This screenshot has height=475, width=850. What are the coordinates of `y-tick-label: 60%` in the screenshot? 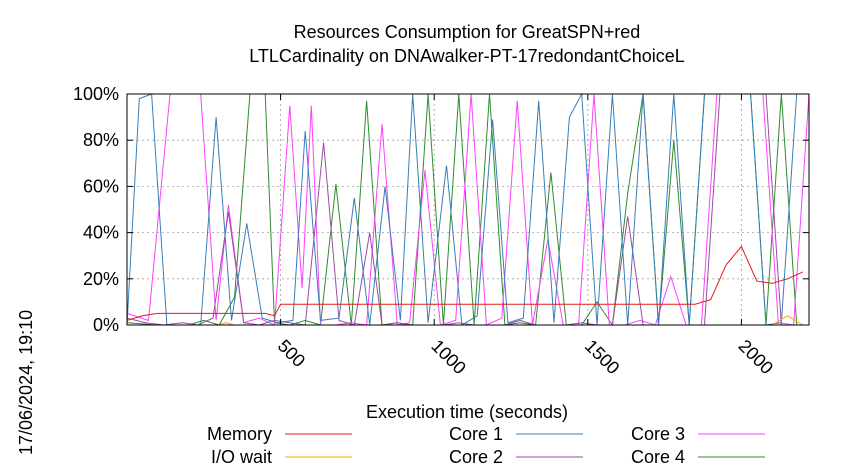 It's located at (101, 186).